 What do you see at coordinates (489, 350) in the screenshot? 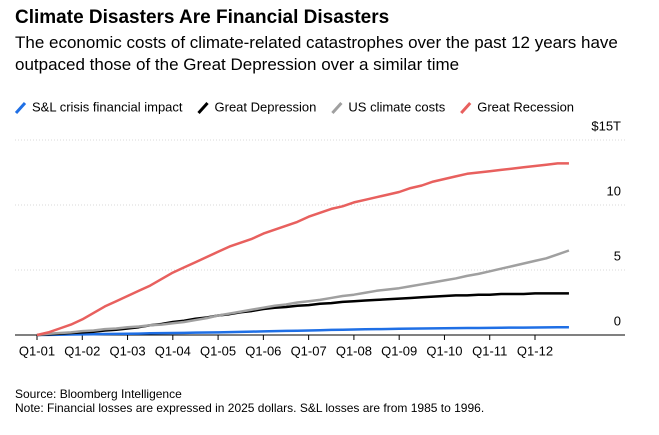
I see `x-tick-label: Q1-11` at bounding box center [489, 350].